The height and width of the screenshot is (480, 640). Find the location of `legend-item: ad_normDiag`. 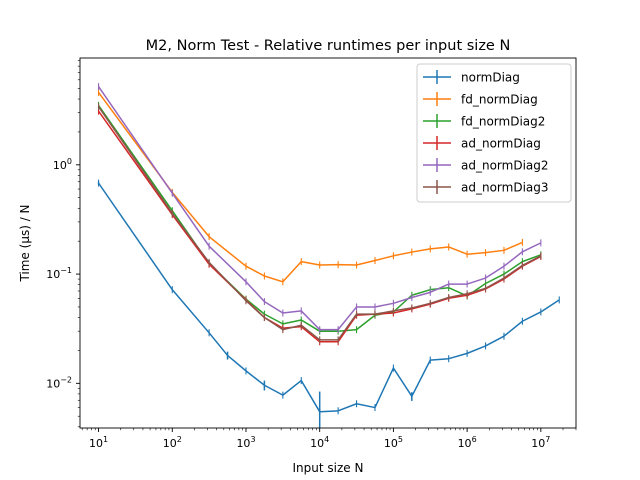

legend-item: ad_normDiag is located at coordinates (482, 143).